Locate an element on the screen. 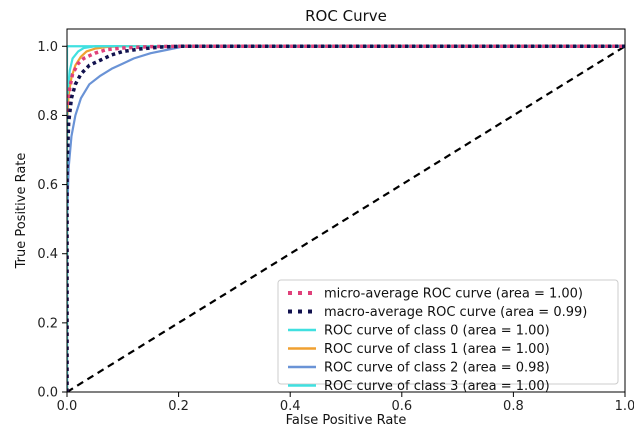 The image size is (634, 430). legend-label-0: micro-average ROC curve (area = 1.00) is located at coordinates (453, 294).